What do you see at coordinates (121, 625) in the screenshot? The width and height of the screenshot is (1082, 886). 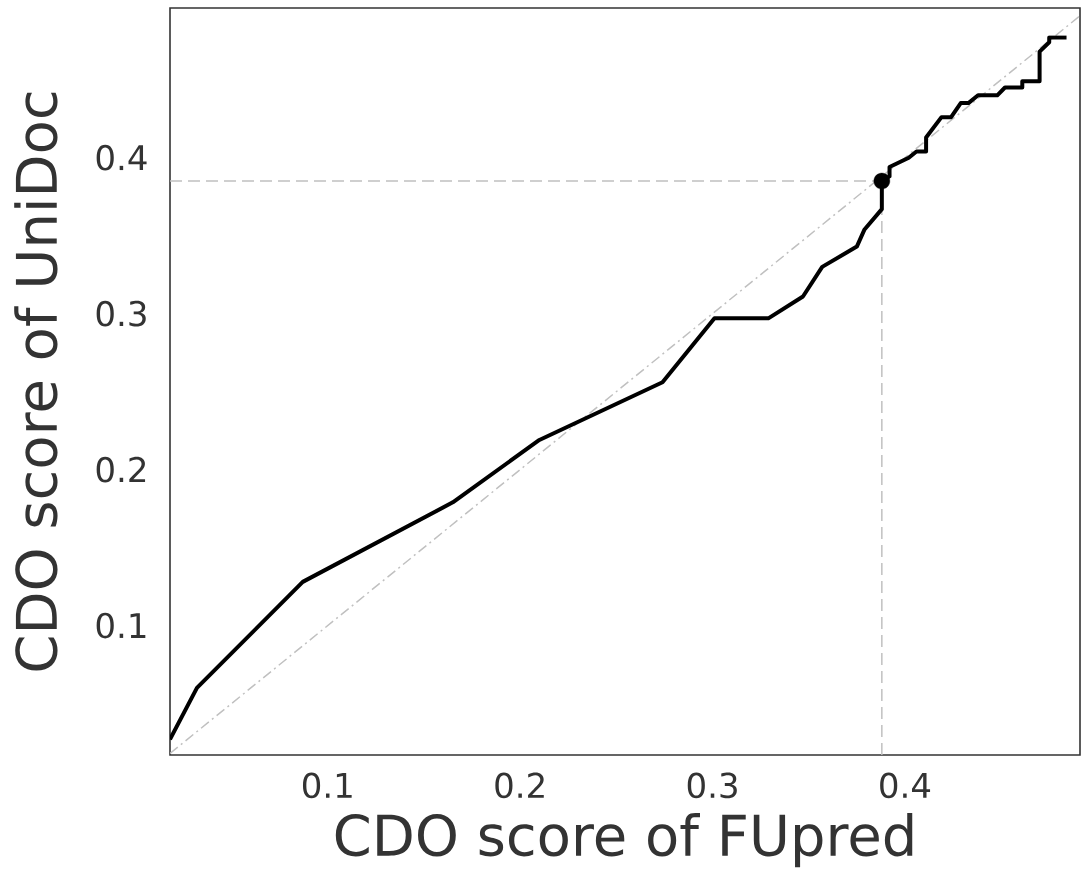 I see `y-tick-label: 0.1` at bounding box center [121, 625].